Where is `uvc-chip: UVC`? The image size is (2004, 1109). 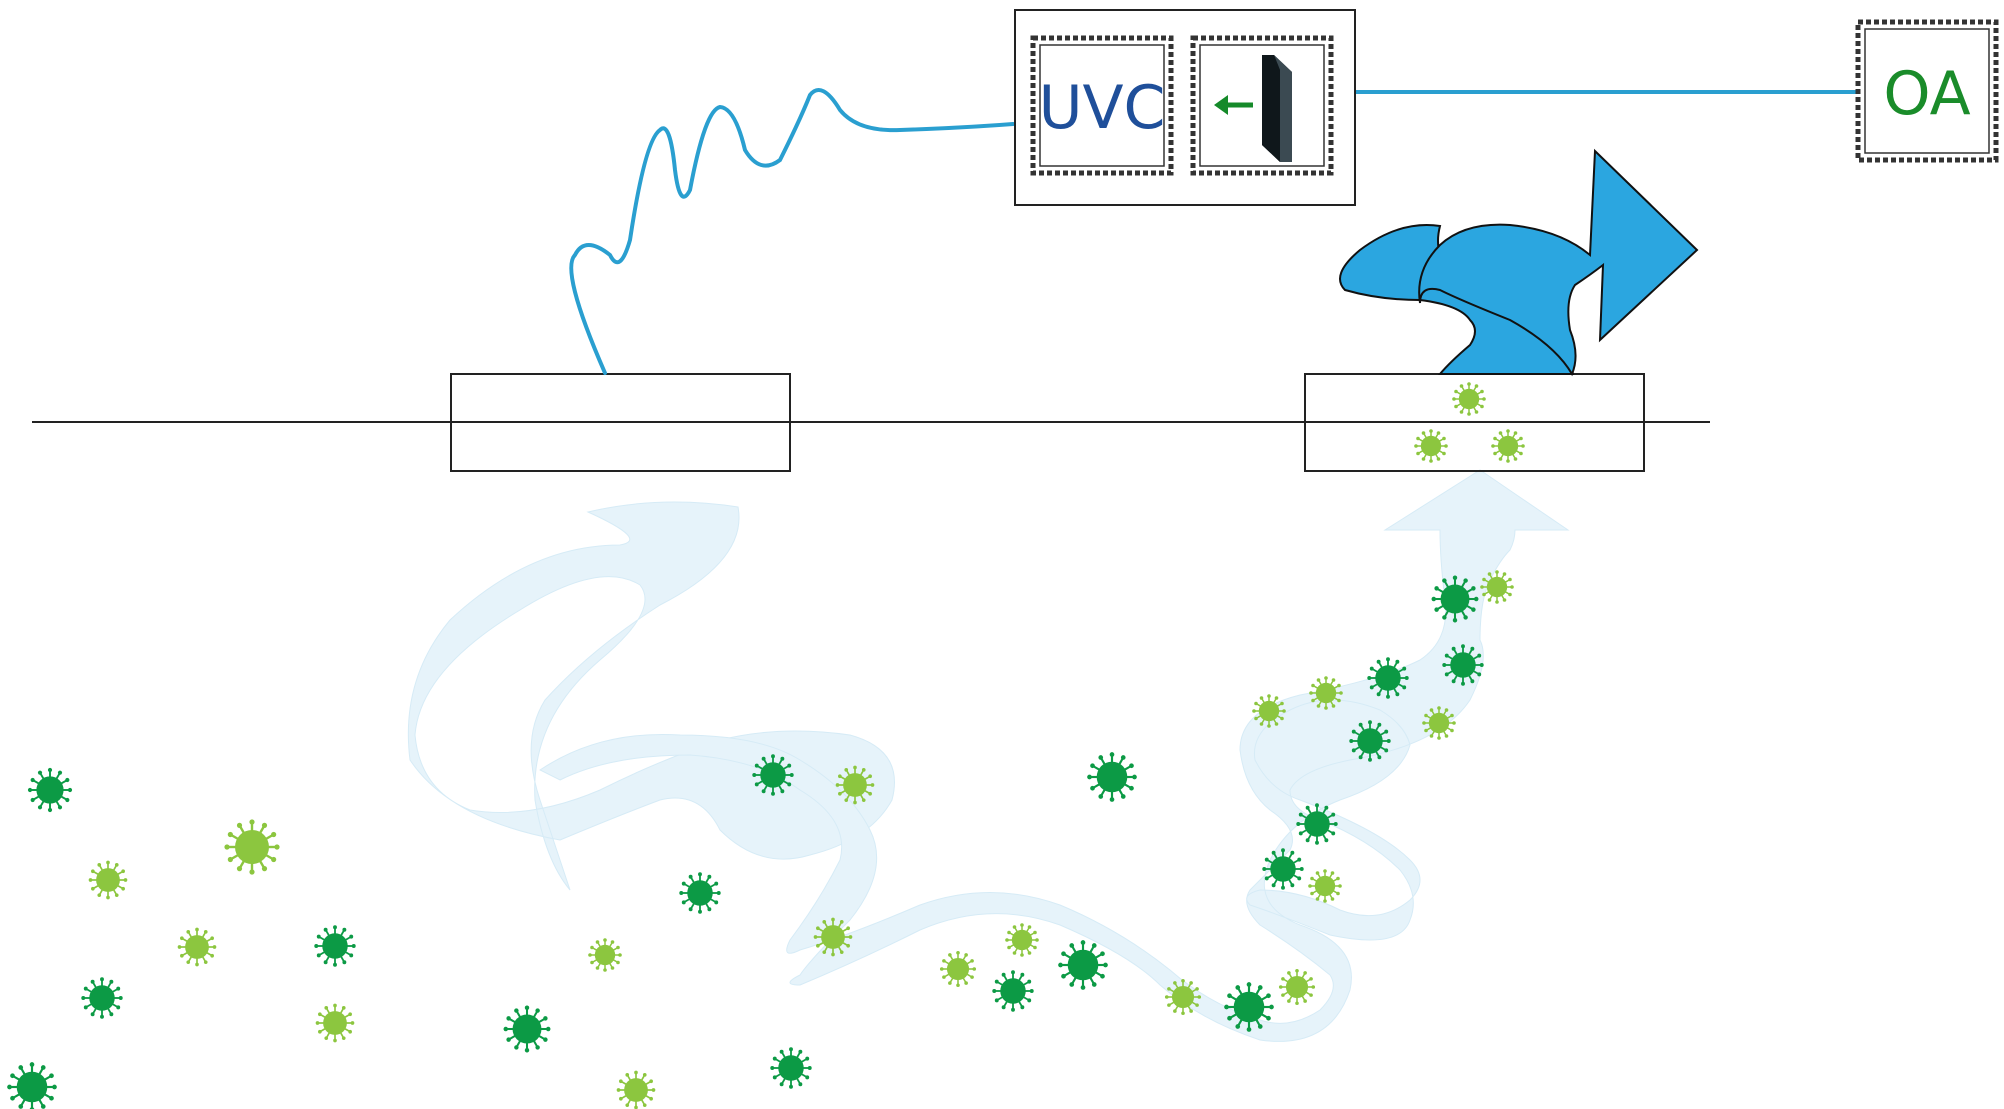
uvc-chip: UVC is located at coordinates (1102, 105).